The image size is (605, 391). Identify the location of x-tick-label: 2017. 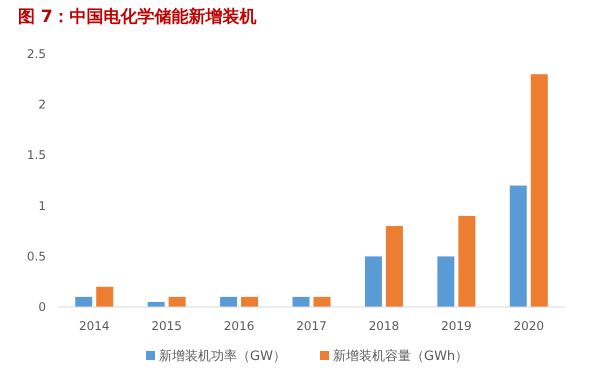
(311, 326).